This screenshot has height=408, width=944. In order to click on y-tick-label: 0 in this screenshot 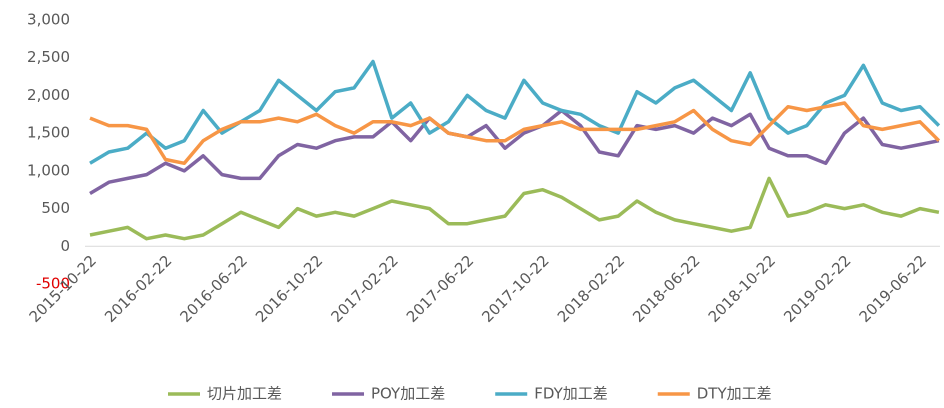, I will do `click(65, 246)`.